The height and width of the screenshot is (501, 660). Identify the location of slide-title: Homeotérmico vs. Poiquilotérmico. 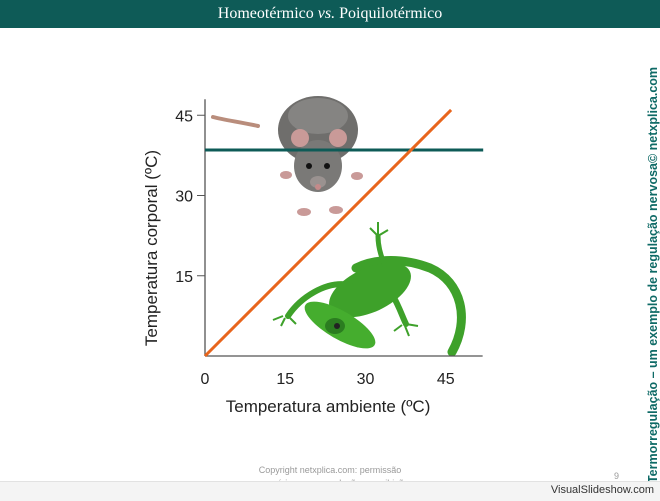
(330, 13).